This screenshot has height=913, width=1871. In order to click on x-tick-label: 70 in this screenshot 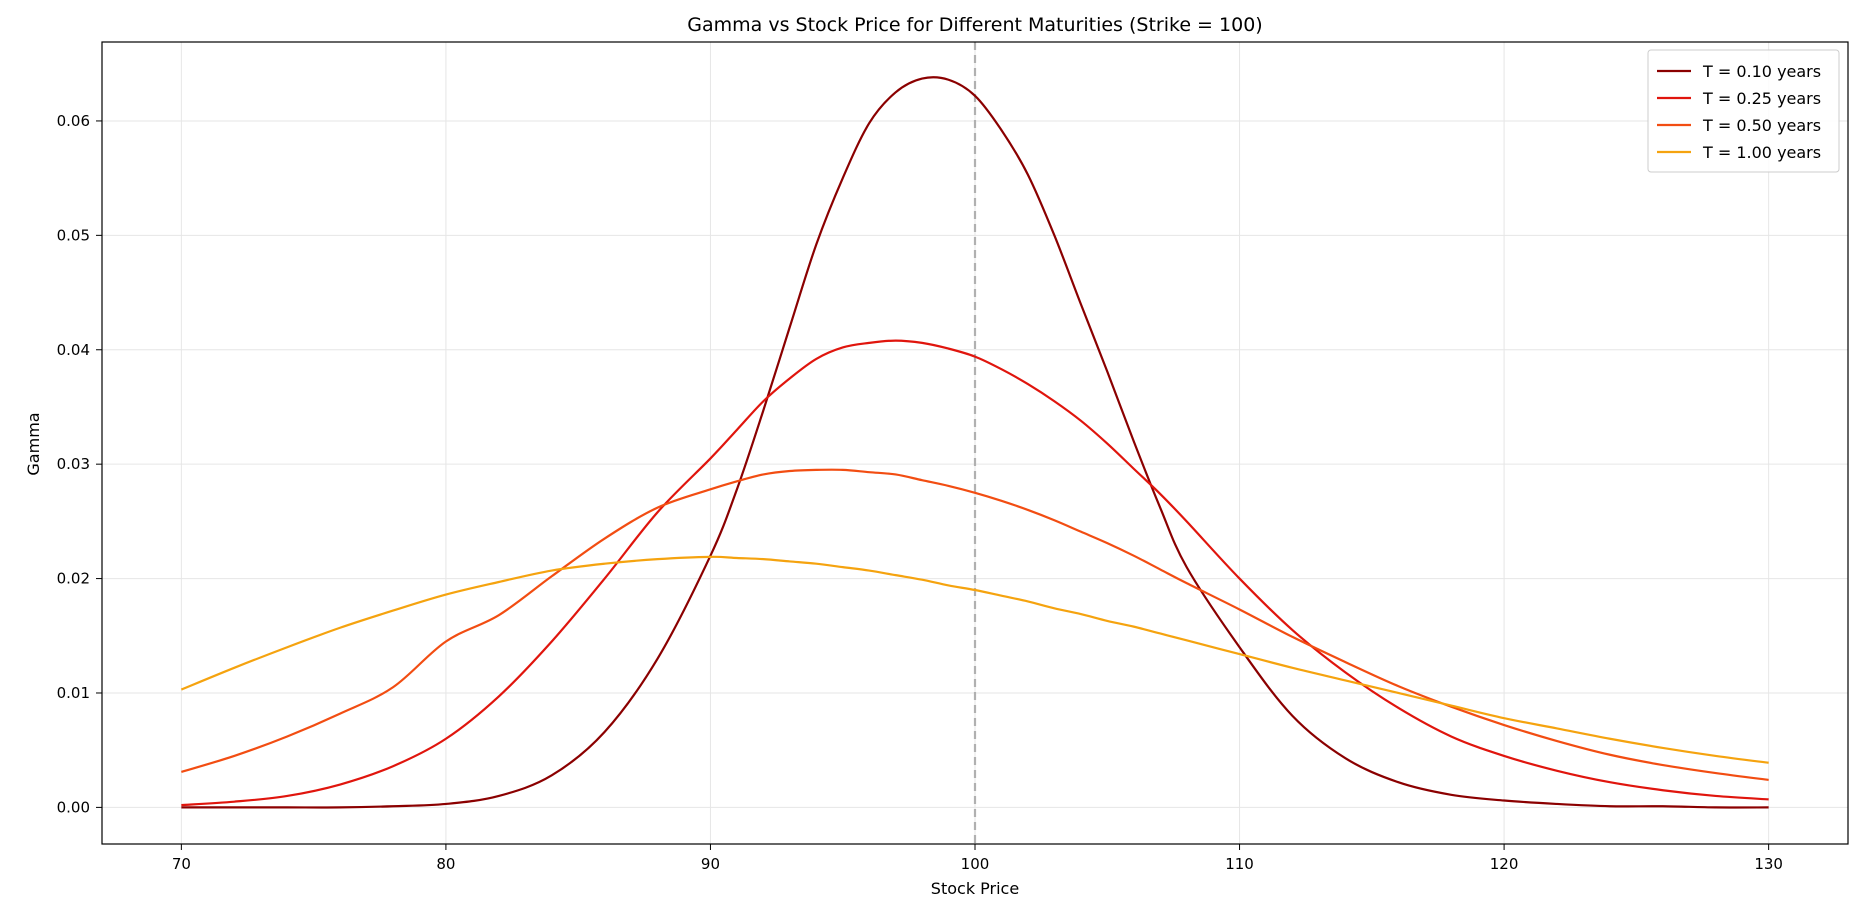, I will do `click(181, 864)`.